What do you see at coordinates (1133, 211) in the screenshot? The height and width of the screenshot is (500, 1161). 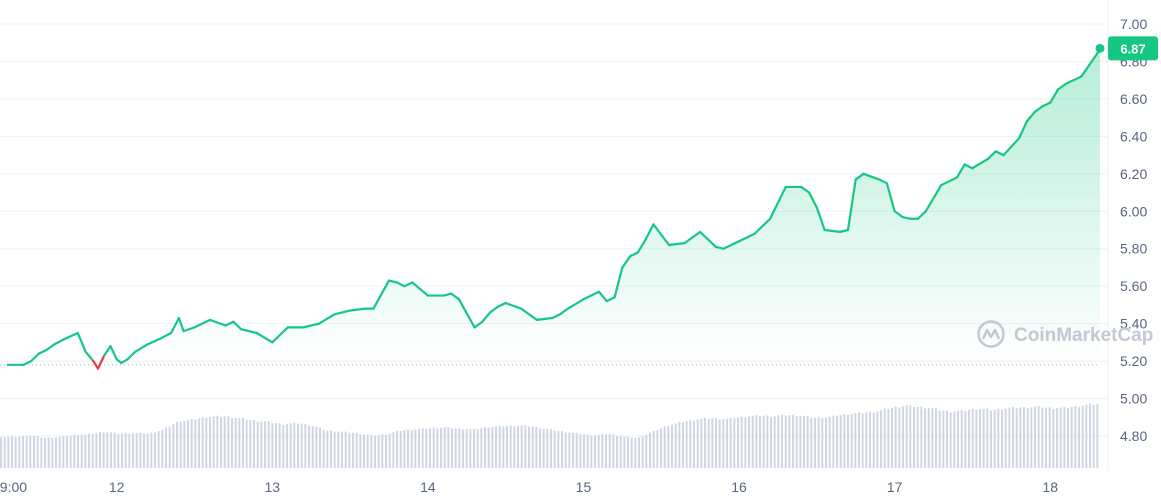 I see `y-tick-label: 6.00` at bounding box center [1133, 211].